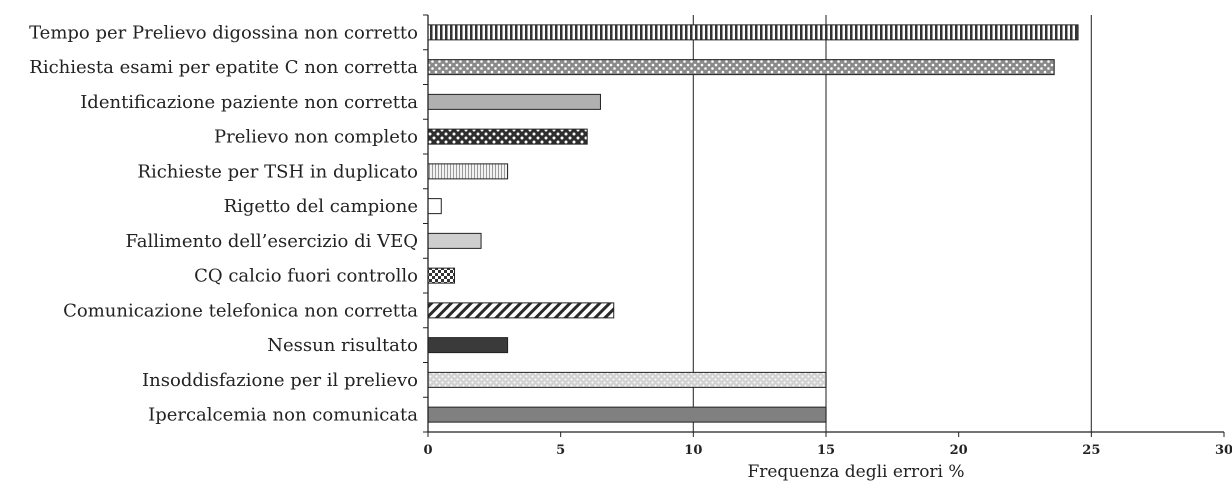 This screenshot has width=1232, height=484. What do you see at coordinates (959, 450) in the screenshot?
I see `x-tick-label: 20` at bounding box center [959, 450].